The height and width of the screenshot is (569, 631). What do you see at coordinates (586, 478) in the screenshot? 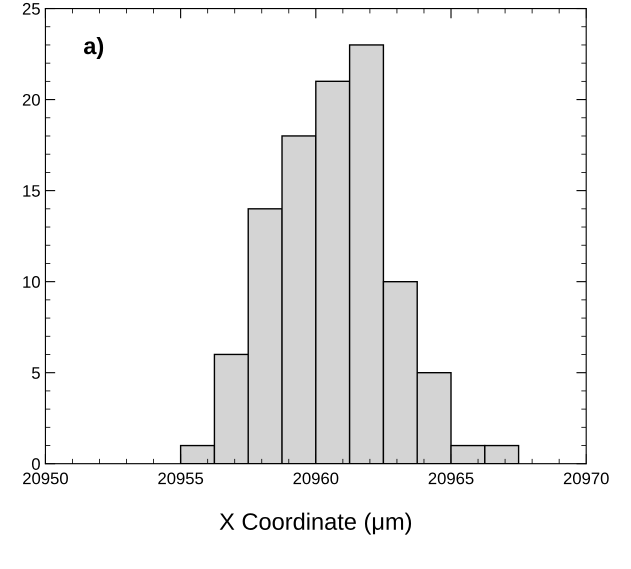
I see `x-tick-label: 20970` at bounding box center [586, 478].